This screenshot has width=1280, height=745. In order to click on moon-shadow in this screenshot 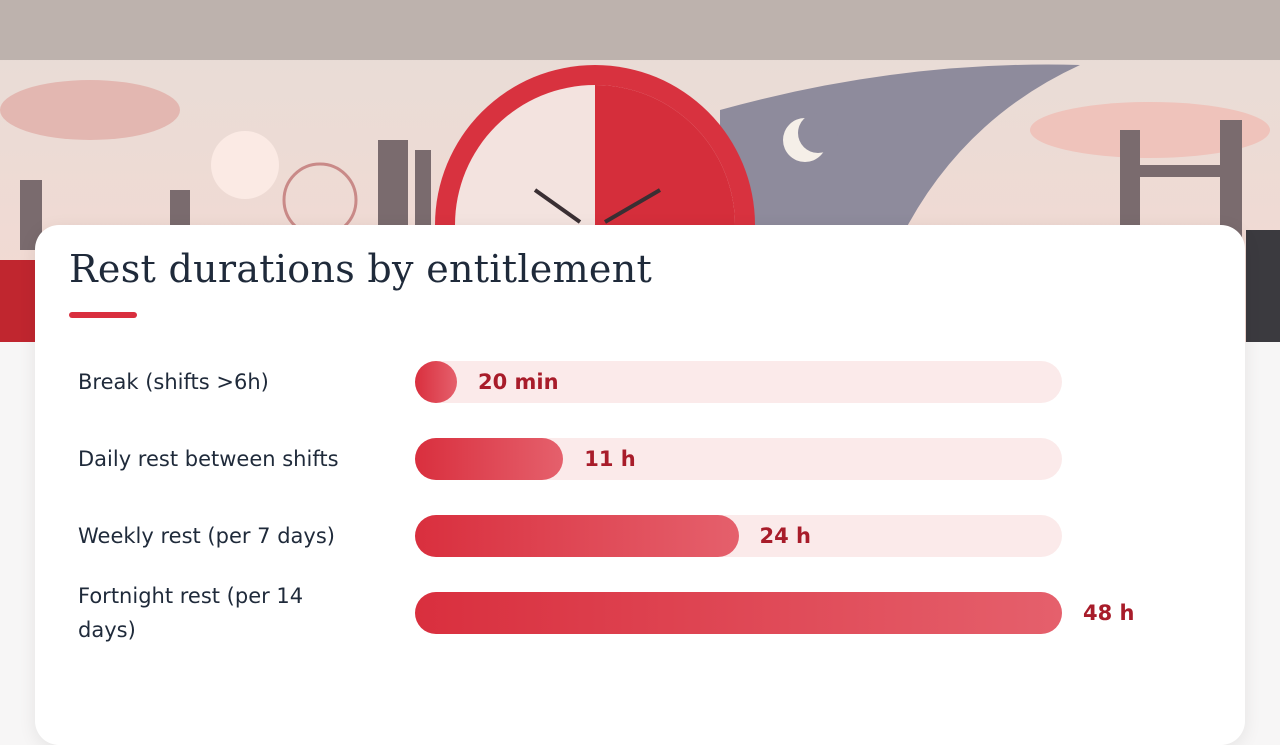, I will do `click(818, 133)`.